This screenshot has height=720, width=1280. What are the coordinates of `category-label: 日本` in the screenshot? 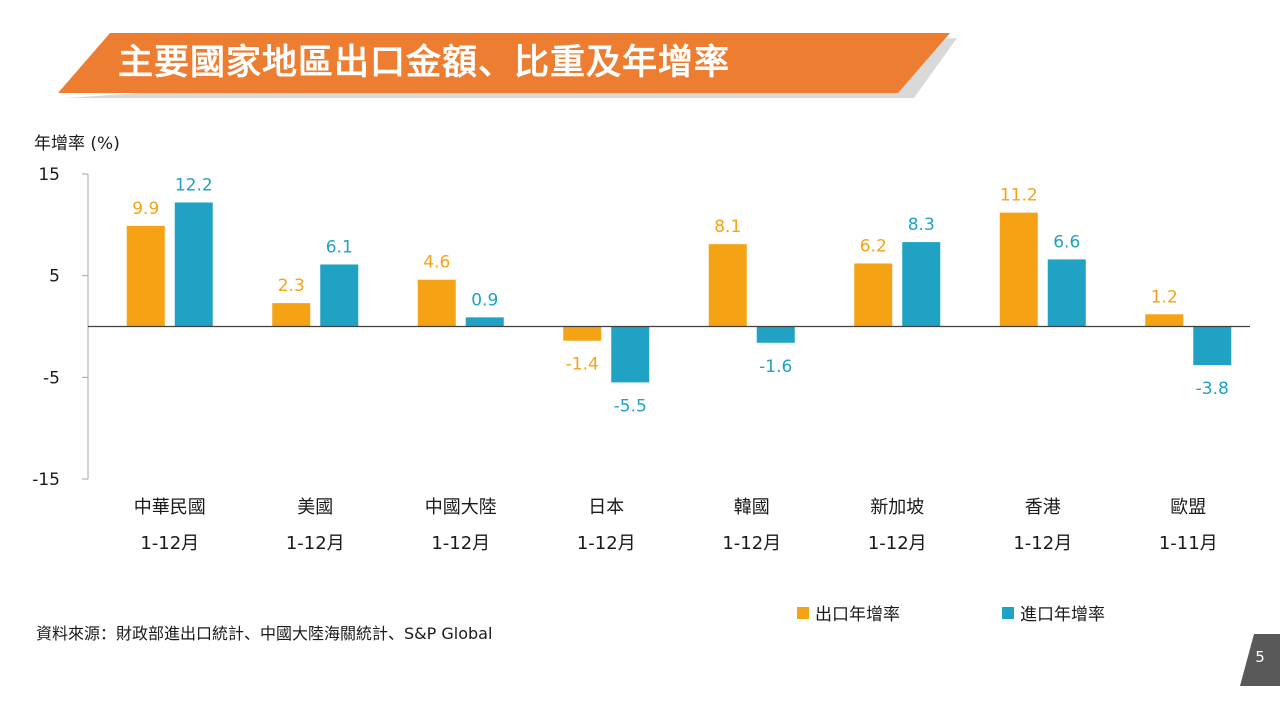 It's located at (606, 507).